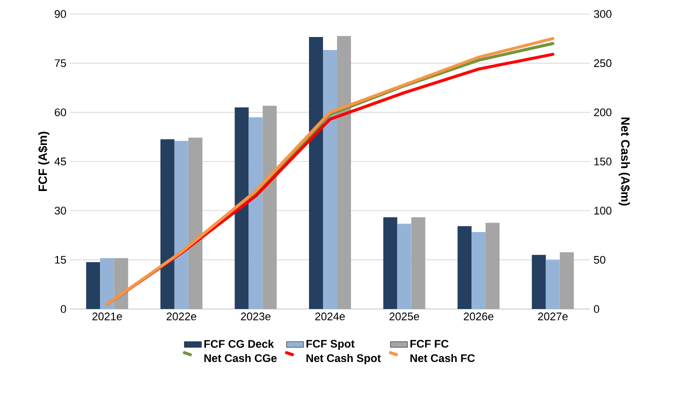 The image size is (678, 410). Describe the element at coordinates (442, 358) in the screenshot. I see `legend-label: Net Cash FC` at that location.